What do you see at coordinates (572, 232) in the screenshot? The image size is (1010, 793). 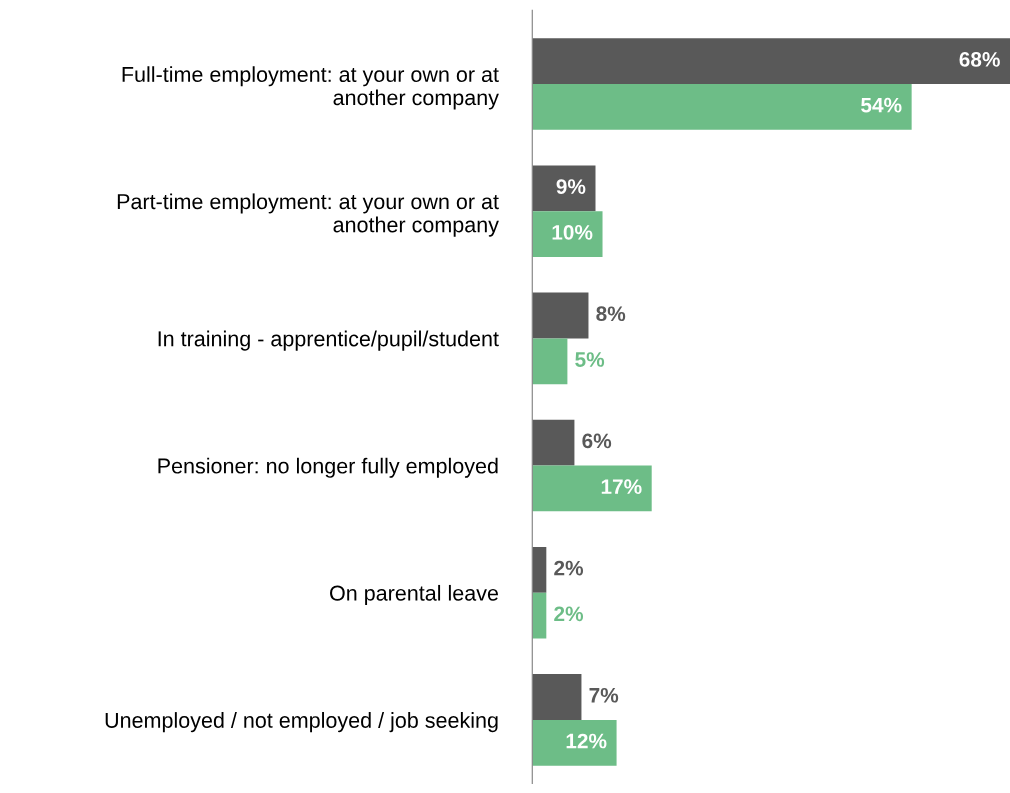 I see `data-label: 10%` at bounding box center [572, 232].